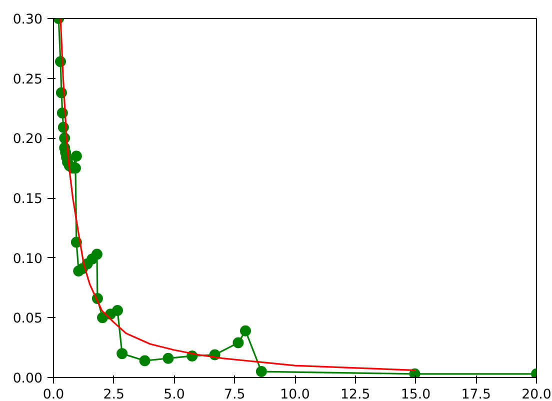  Describe the element at coordinates (27, 259) in the screenshot. I see `y-tick-label: 0.10` at that location.